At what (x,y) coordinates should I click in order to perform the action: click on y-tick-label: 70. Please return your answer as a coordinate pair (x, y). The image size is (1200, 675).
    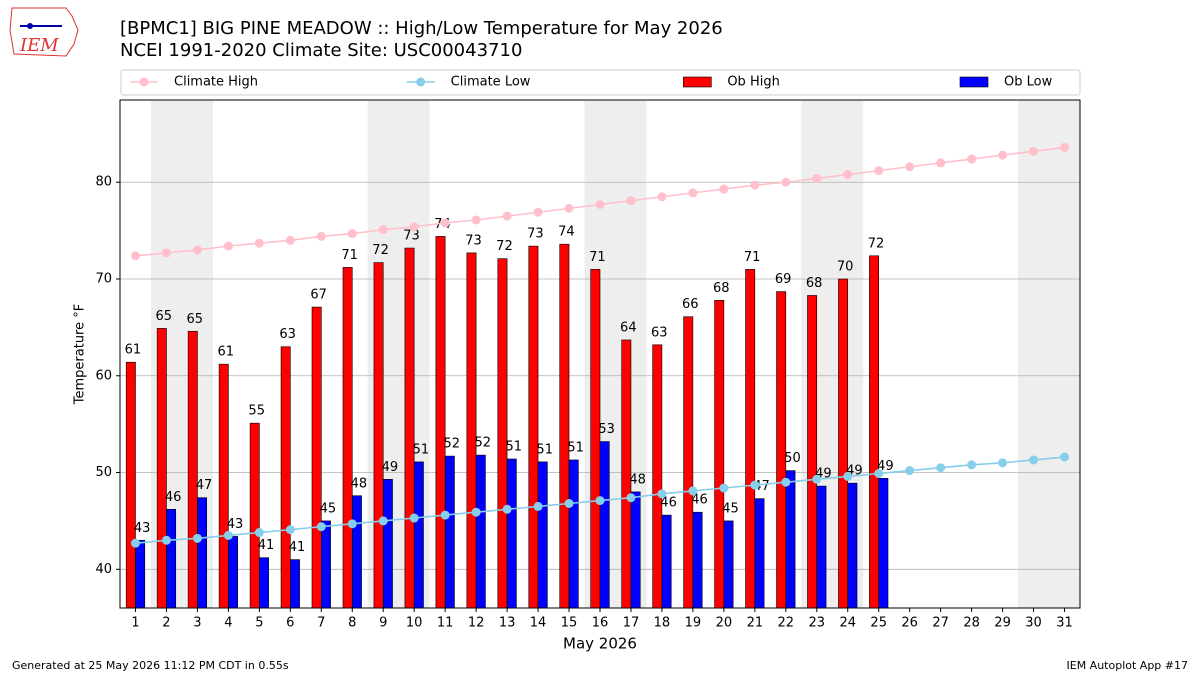
    Looking at the image, I should click on (103, 279).